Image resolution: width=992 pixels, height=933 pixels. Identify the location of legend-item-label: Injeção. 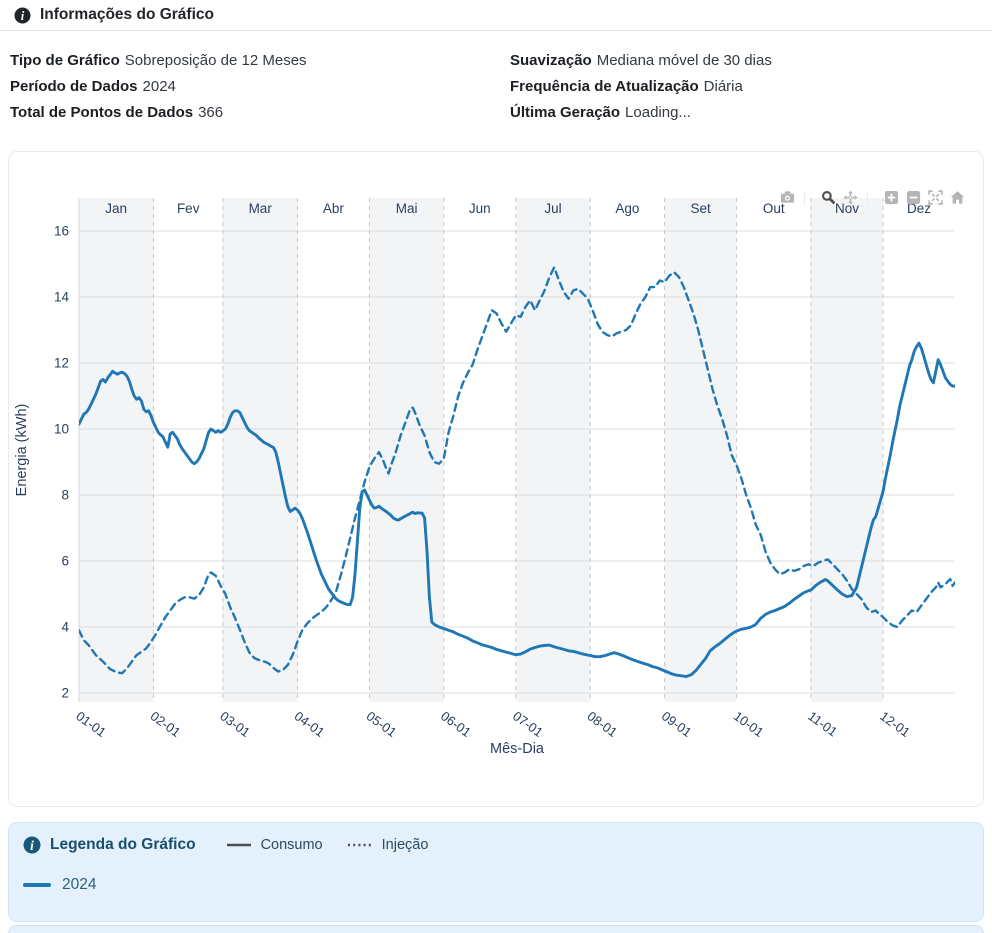
(405, 845).